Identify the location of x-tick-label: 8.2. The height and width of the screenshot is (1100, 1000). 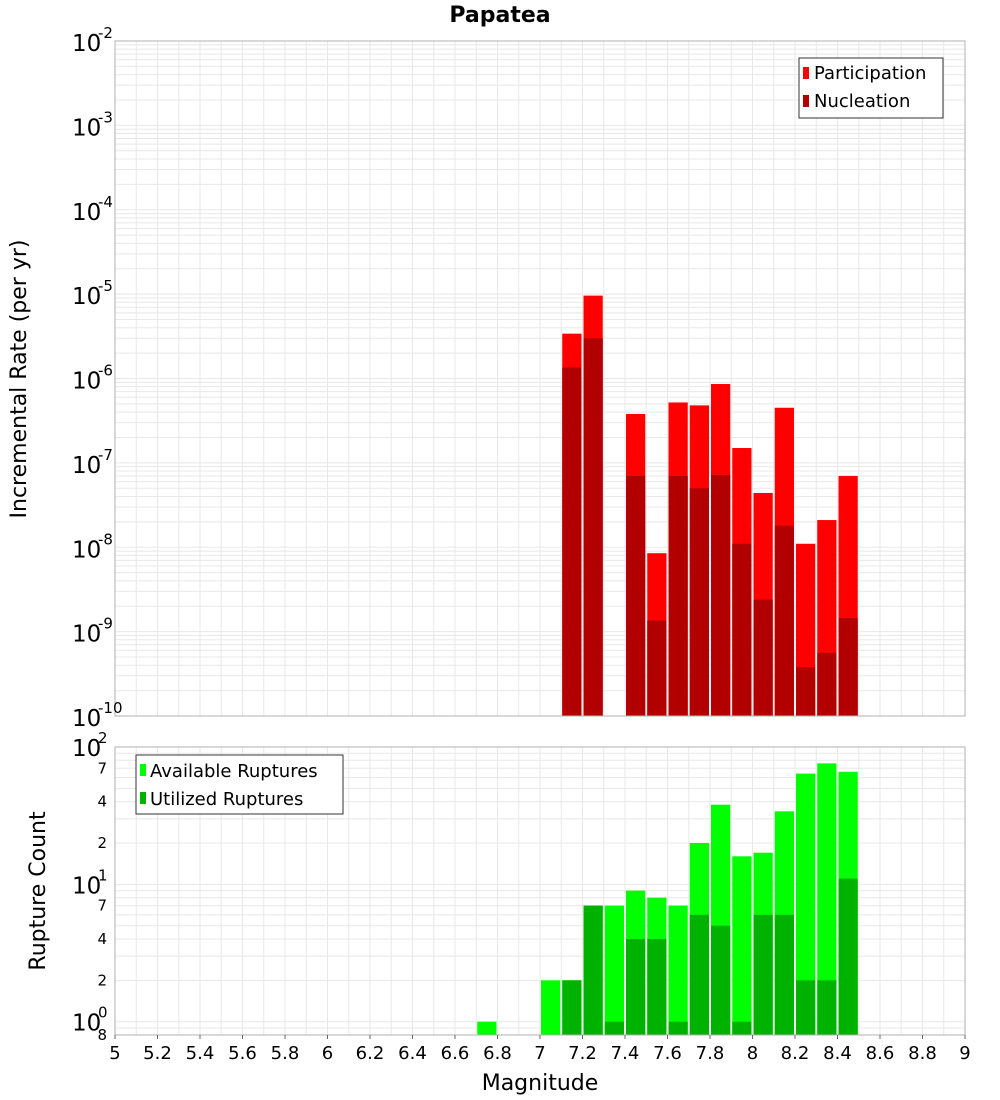
(795, 1053).